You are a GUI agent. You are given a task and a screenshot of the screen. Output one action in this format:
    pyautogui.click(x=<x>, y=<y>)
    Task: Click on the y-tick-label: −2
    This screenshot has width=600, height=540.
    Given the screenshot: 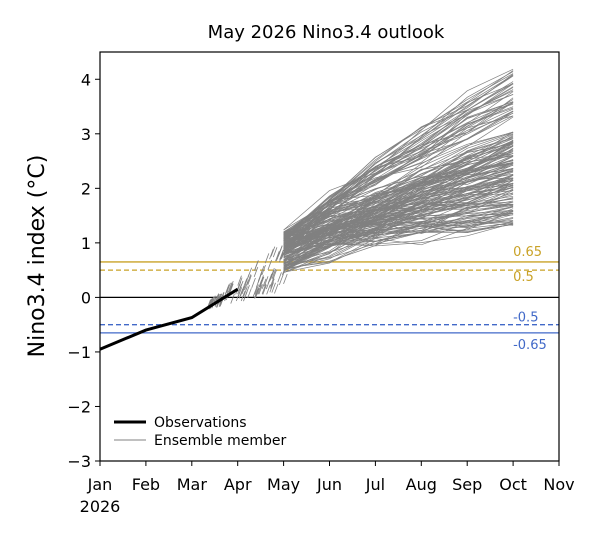 What is the action you would take?
    pyautogui.click(x=79, y=406)
    